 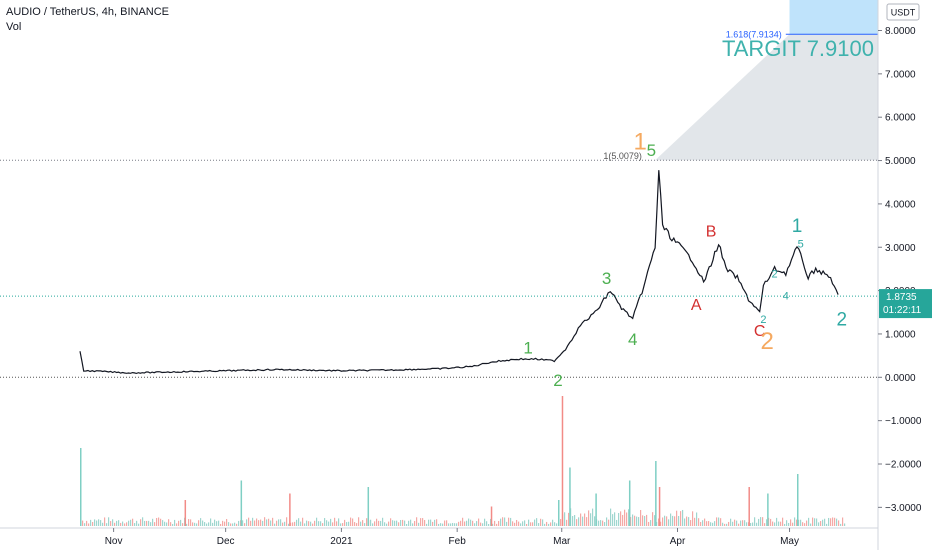 What do you see at coordinates (902, 310) in the screenshot?
I see `price-tag-countdown: 01:22:11` at bounding box center [902, 310].